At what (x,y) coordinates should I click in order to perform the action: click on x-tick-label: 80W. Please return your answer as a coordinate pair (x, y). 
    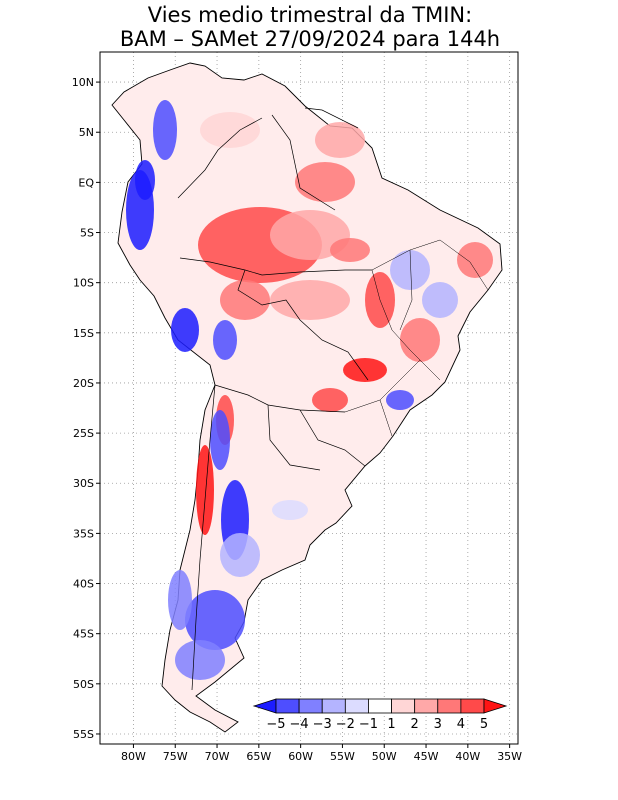
    Looking at the image, I should click on (133, 756).